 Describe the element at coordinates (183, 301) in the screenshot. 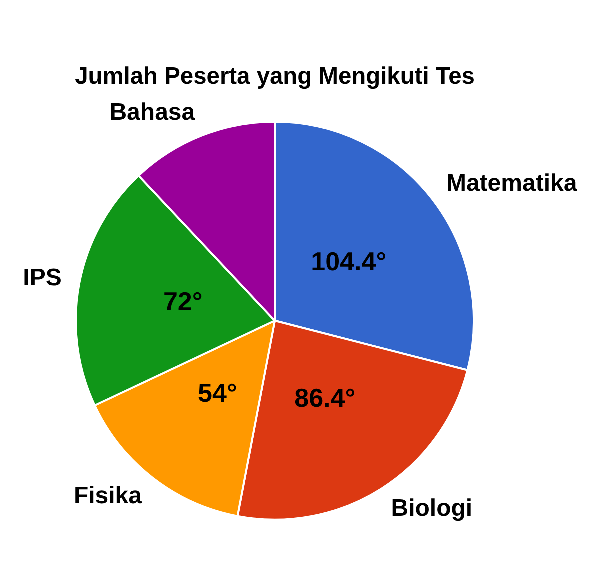

I see `data-label: 72°` at that location.